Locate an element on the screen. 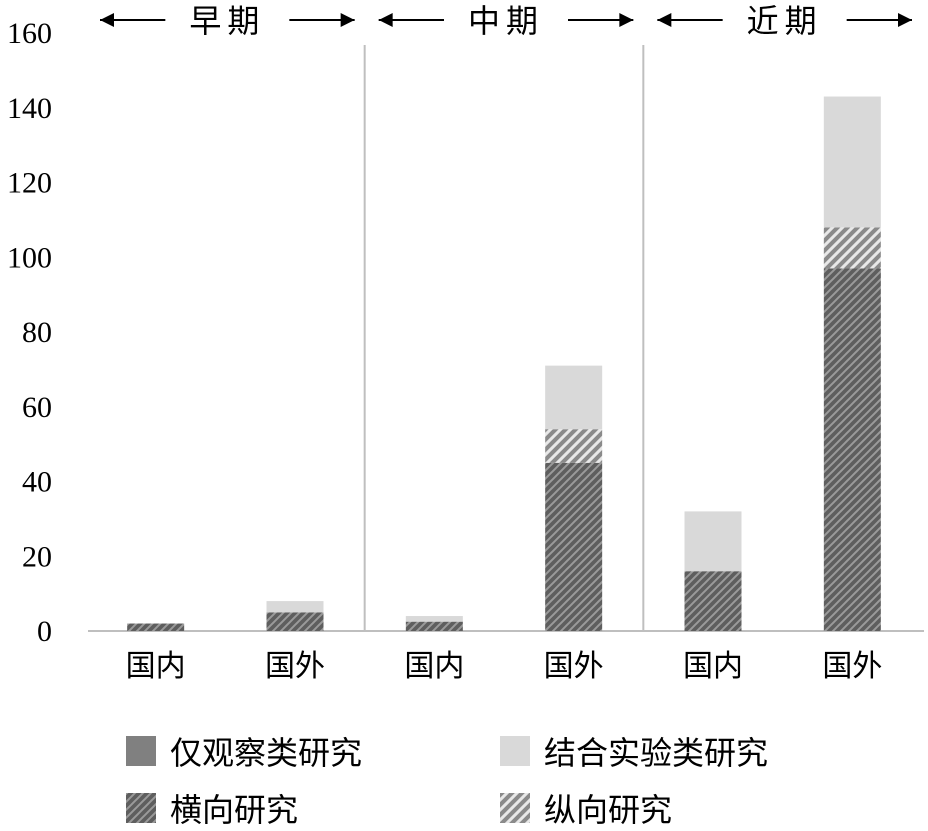 The height and width of the screenshot is (831, 928). y-tick-label: 60 is located at coordinates (37, 407).